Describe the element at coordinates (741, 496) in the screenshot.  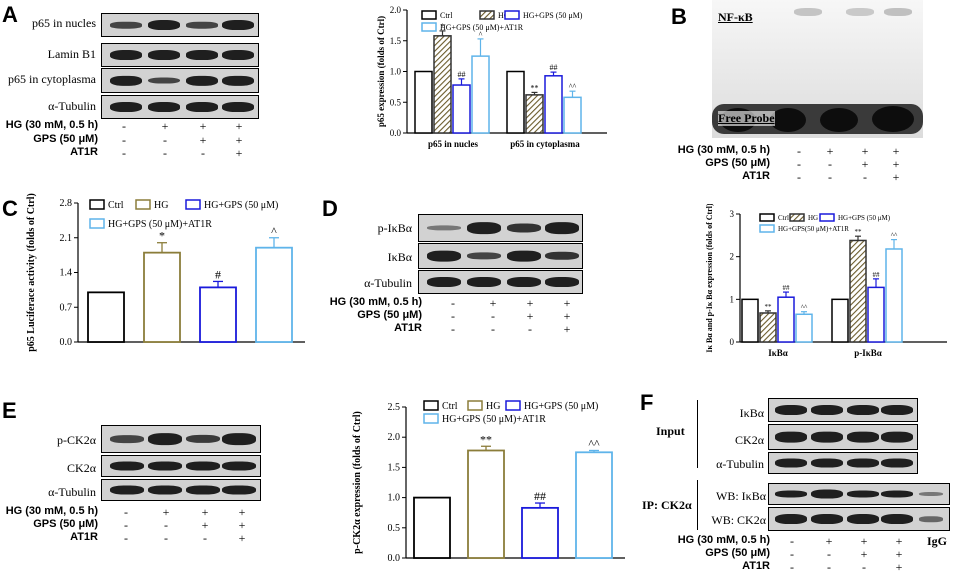
I see `blot-label: WB: IκBα` at that location.